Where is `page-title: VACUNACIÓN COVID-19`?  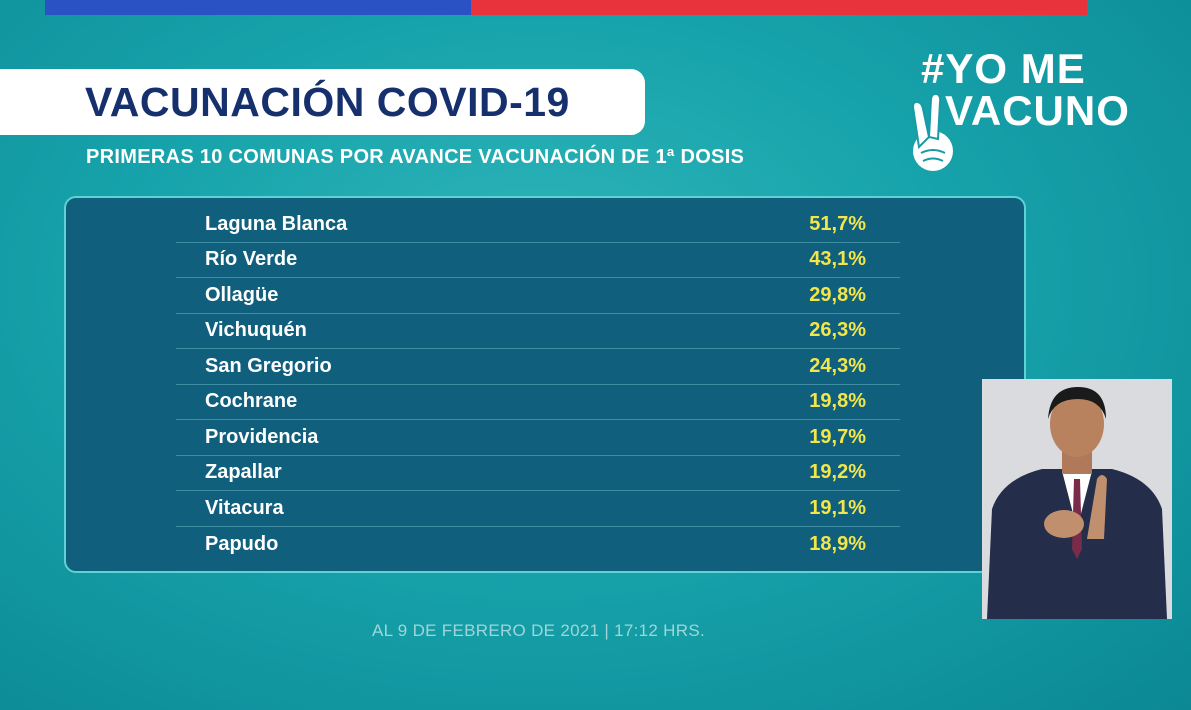
page-title: VACUNACIÓN COVID-19 is located at coordinates (327, 101).